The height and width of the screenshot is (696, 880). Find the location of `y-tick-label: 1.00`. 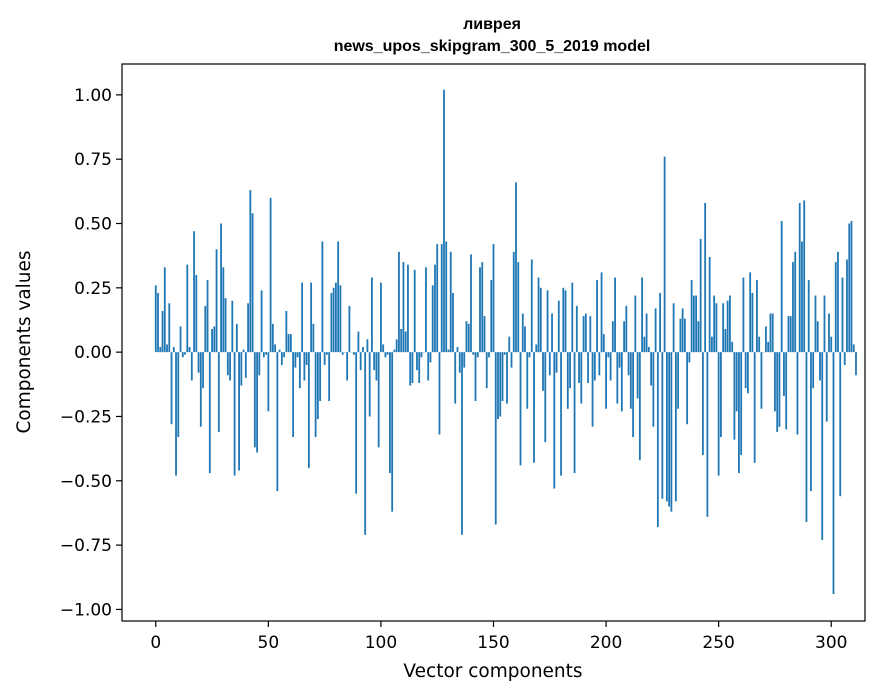

y-tick-label: 1.00 is located at coordinates (93, 96).